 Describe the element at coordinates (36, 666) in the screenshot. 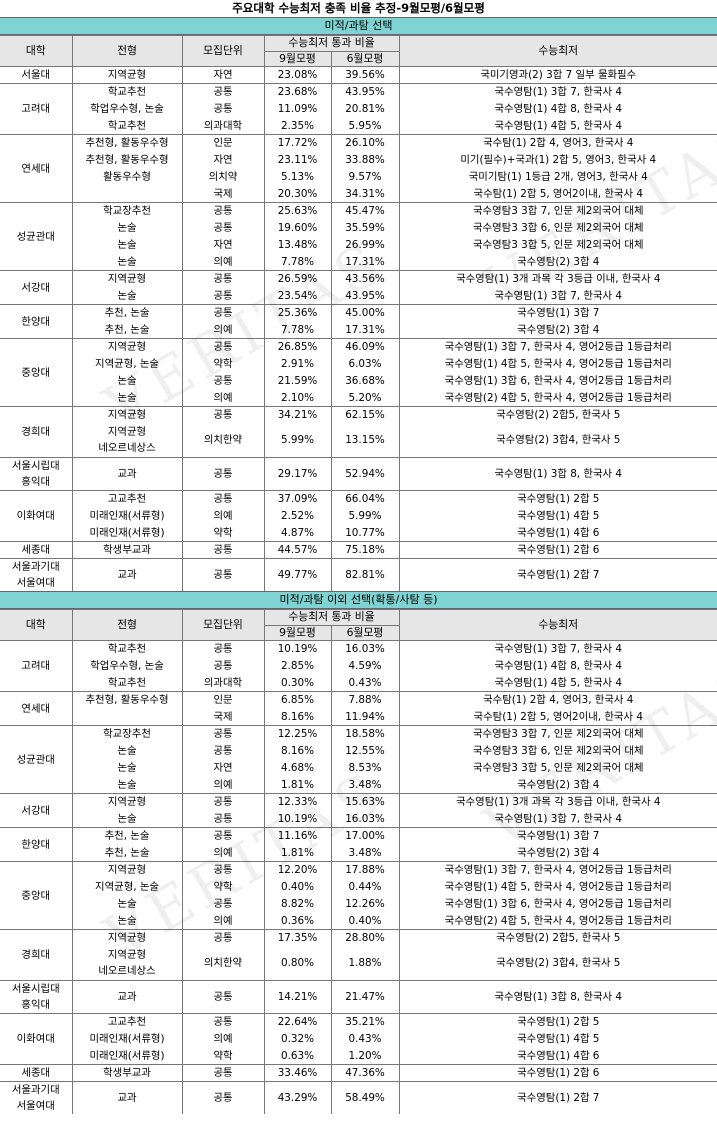

I see `univ-name: 고려대` at that location.